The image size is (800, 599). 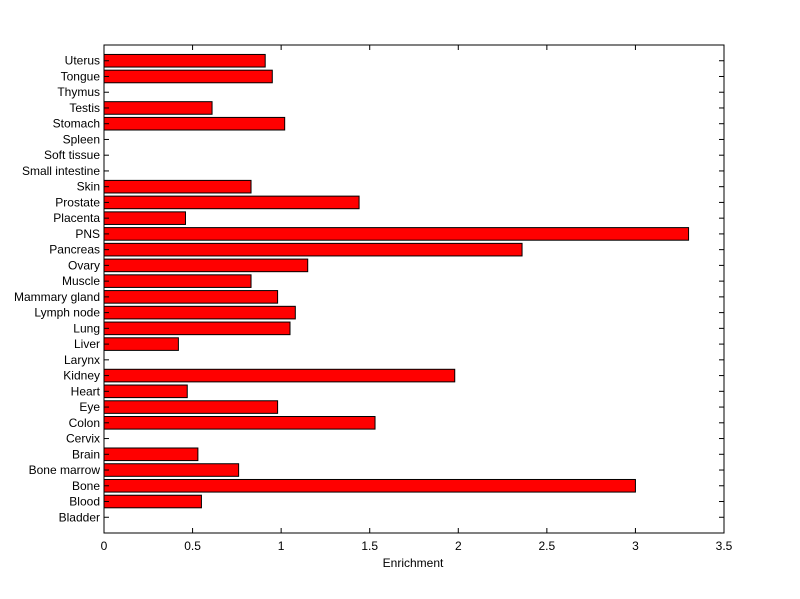 I want to click on category-label: Liver, so click(x=87, y=344).